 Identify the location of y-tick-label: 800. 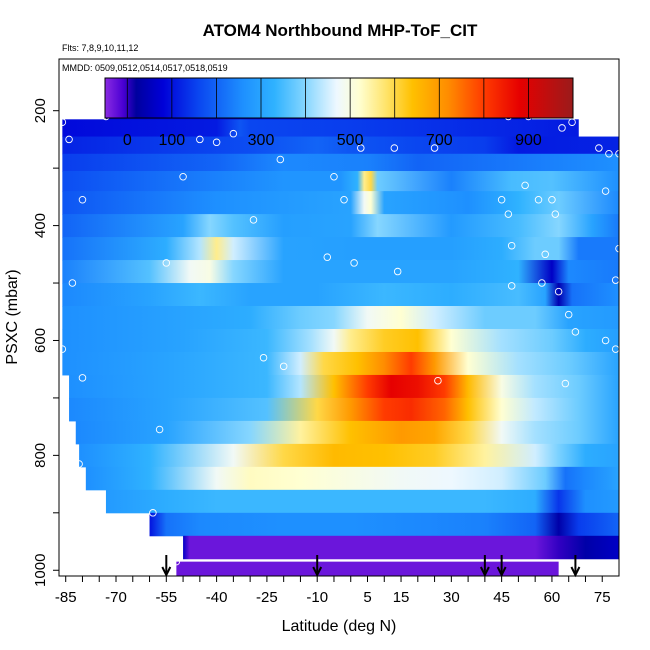
(40, 455).